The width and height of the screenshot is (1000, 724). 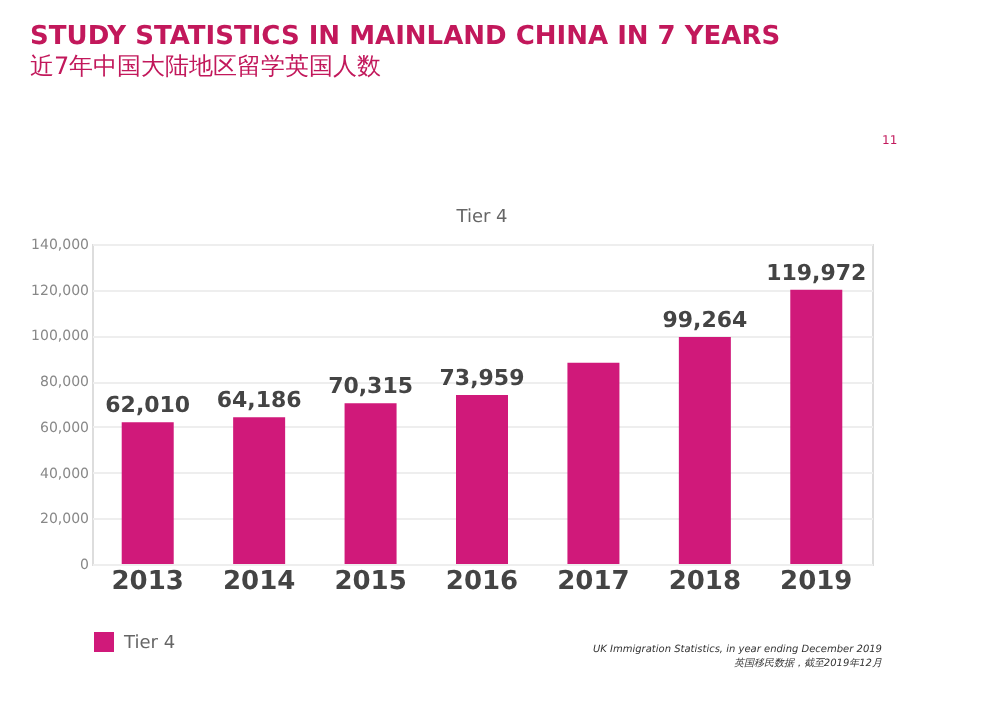 What do you see at coordinates (816, 582) in the screenshot?
I see `x-tick-label: 2019` at bounding box center [816, 582].